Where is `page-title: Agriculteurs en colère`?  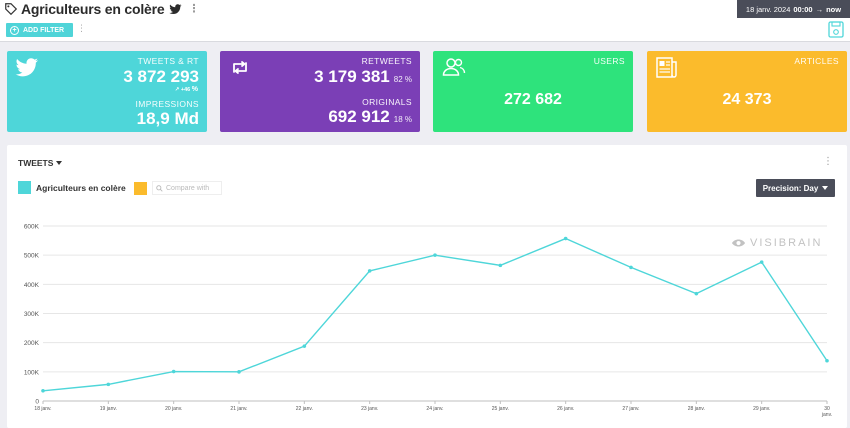 page-title: Agriculteurs en colère is located at coordinates (93, 9).